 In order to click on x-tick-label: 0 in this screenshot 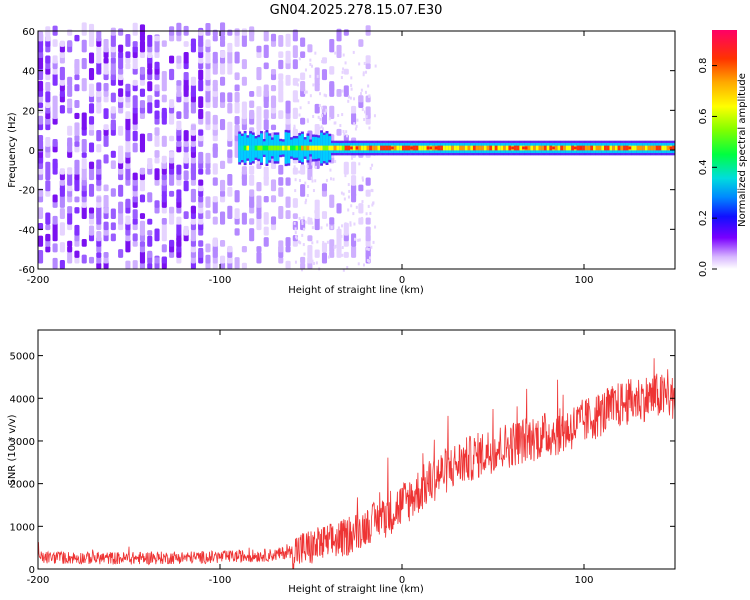, I will do `click(402, 280)`.